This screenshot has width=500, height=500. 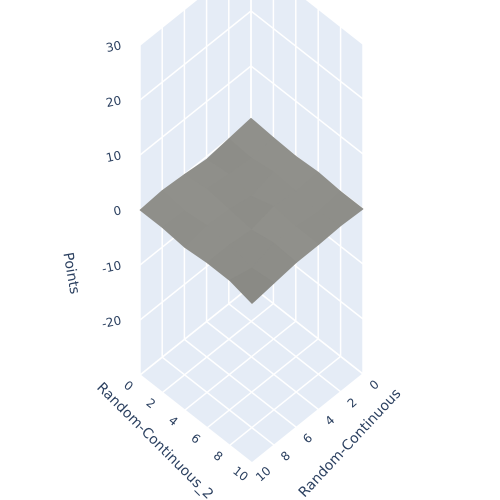 What do you see at coordinates (195, 439) in the screenshot?
I see `y-tick-label: 6` at bounding box center [195, 439].